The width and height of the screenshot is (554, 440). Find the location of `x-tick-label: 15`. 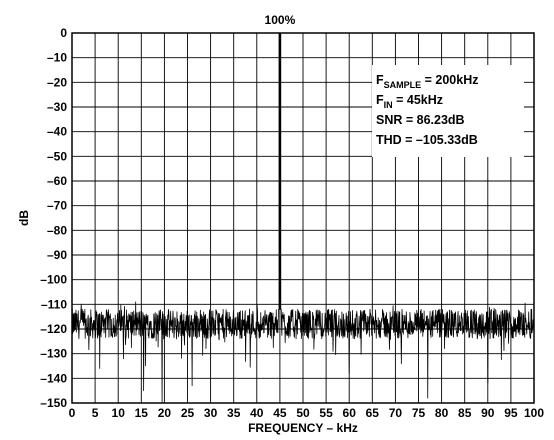

x-tick-label: 15 is located at coordinates (142, 413).